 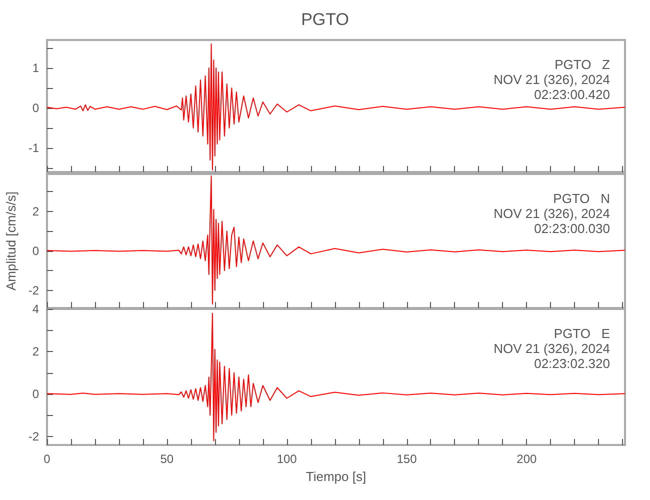 I want to click on annotation: PGTO N, so click(x=581, y=198).